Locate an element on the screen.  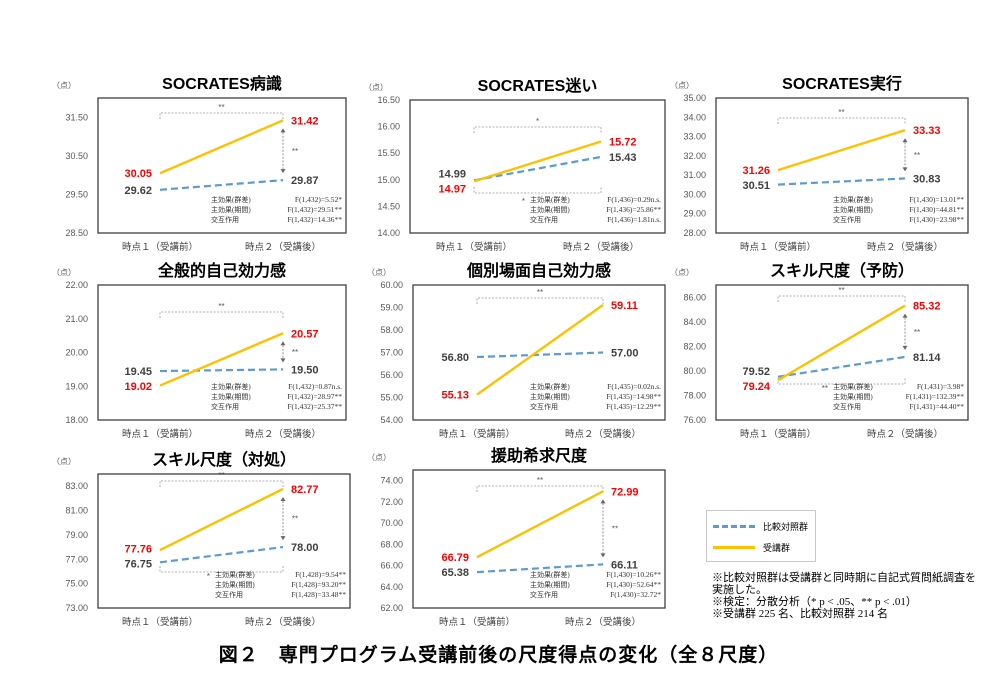
note-2: ※検定：分散分析（* p < .05、** p < .01） is located at coordinates (814, 602).